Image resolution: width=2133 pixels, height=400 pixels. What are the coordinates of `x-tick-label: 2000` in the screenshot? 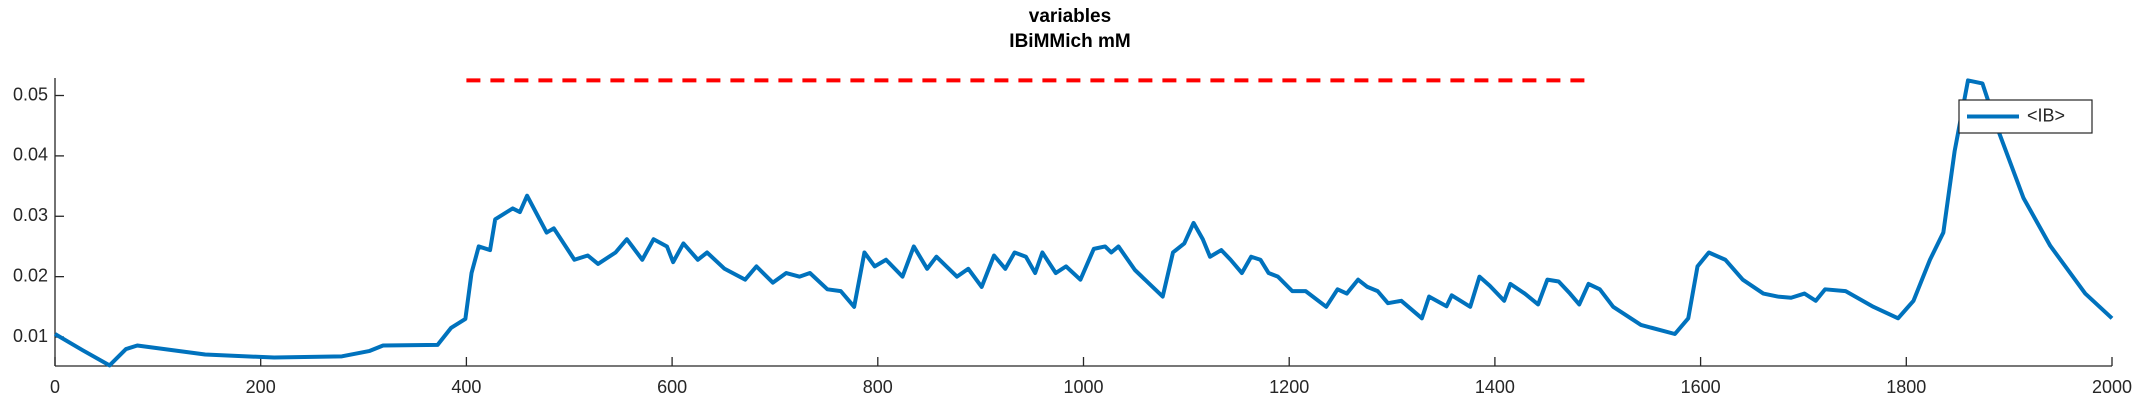 It's located at (2112, 387).